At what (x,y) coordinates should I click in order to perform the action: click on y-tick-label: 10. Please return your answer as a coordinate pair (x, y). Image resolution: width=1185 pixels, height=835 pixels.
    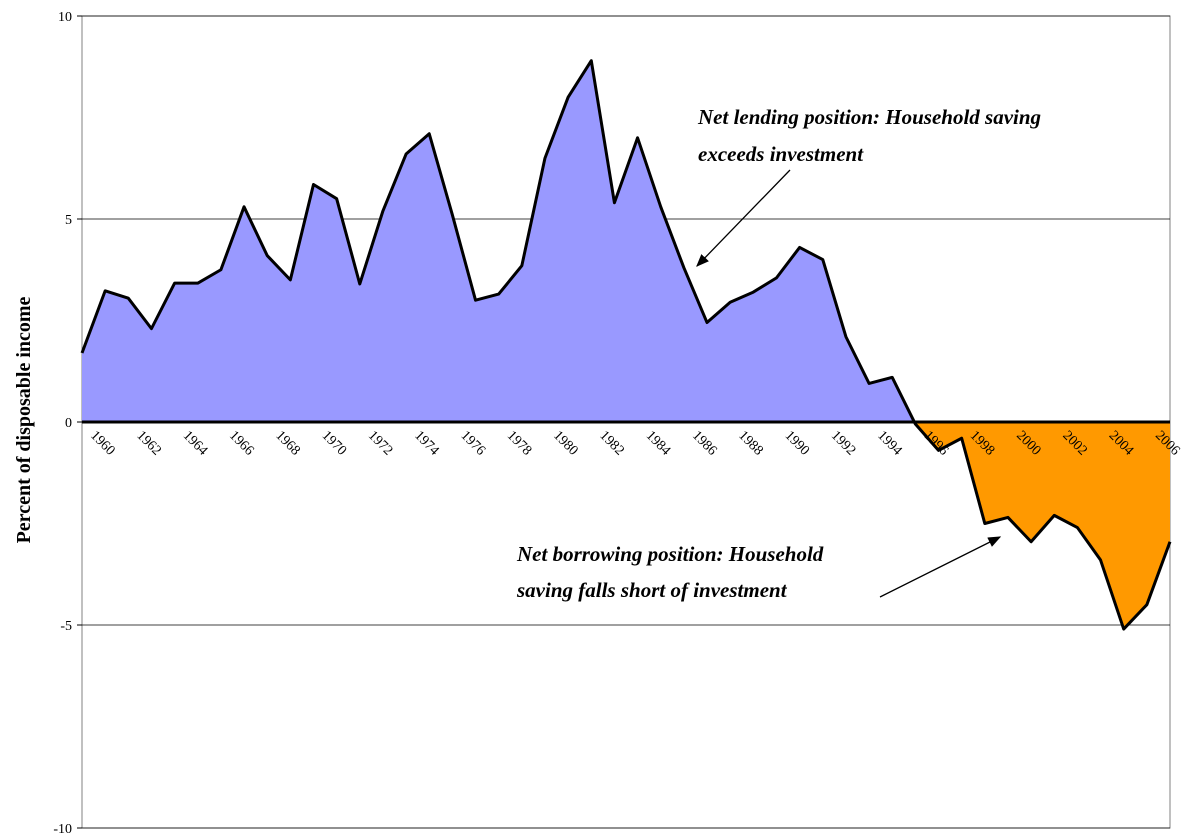
    Looking at the image, I should click on (65, 17).